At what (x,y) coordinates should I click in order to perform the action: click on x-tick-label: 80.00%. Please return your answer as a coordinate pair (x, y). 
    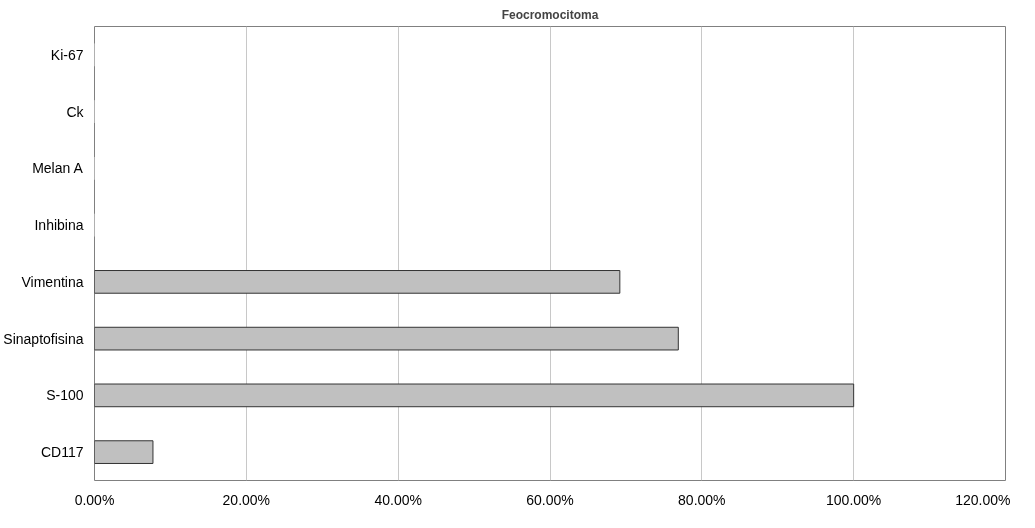
    Looking at the image, I should click on (702, 499).